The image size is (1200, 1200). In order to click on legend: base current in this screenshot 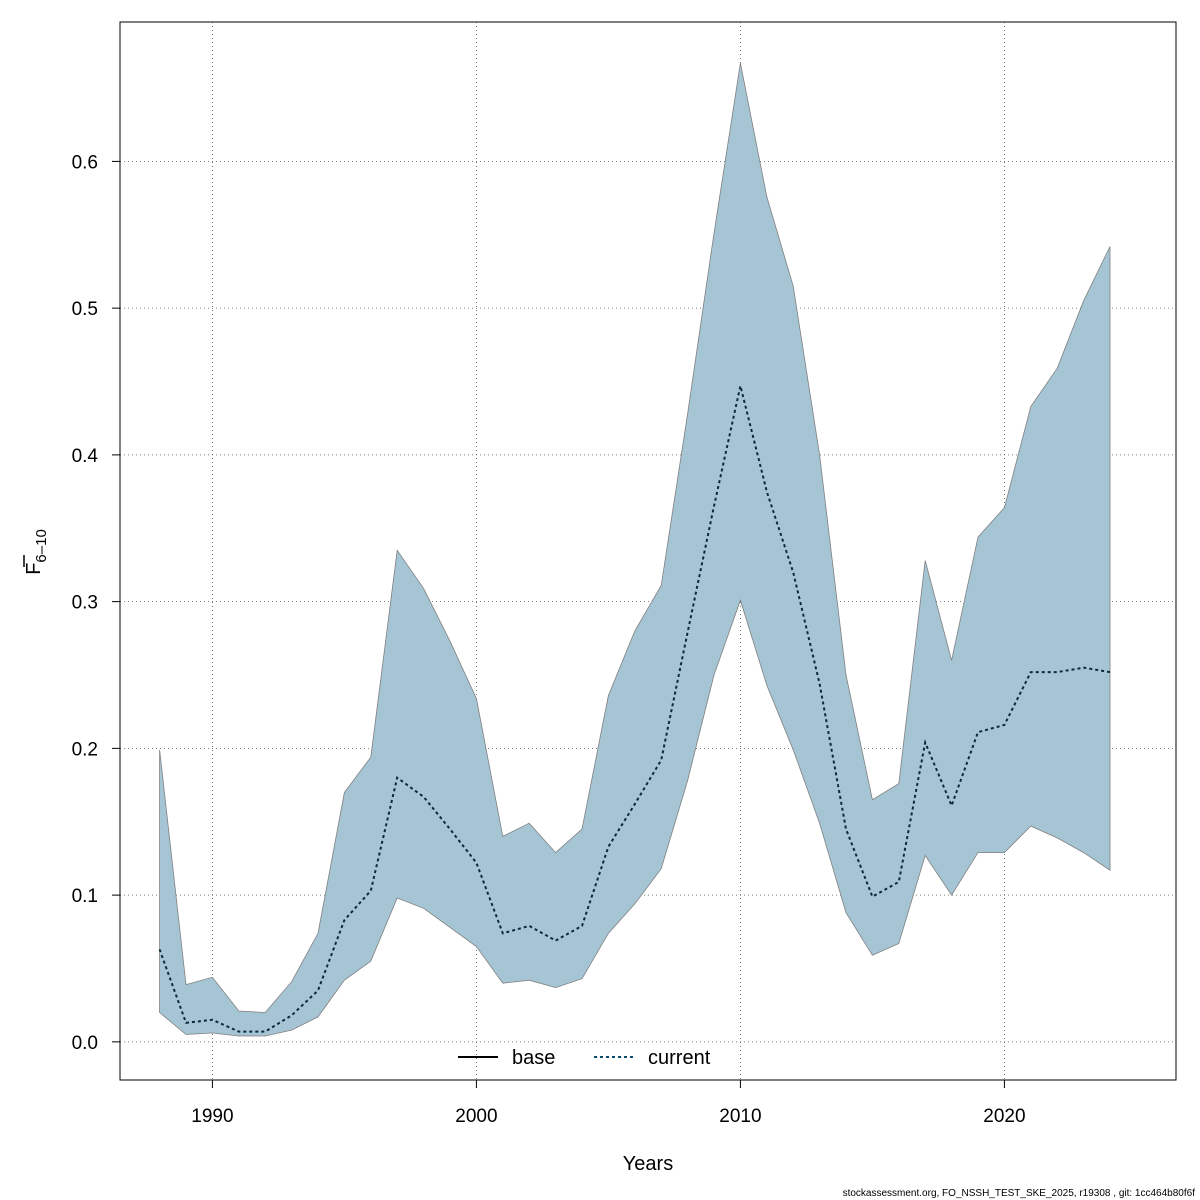, I will do `click(584, 1058)`.